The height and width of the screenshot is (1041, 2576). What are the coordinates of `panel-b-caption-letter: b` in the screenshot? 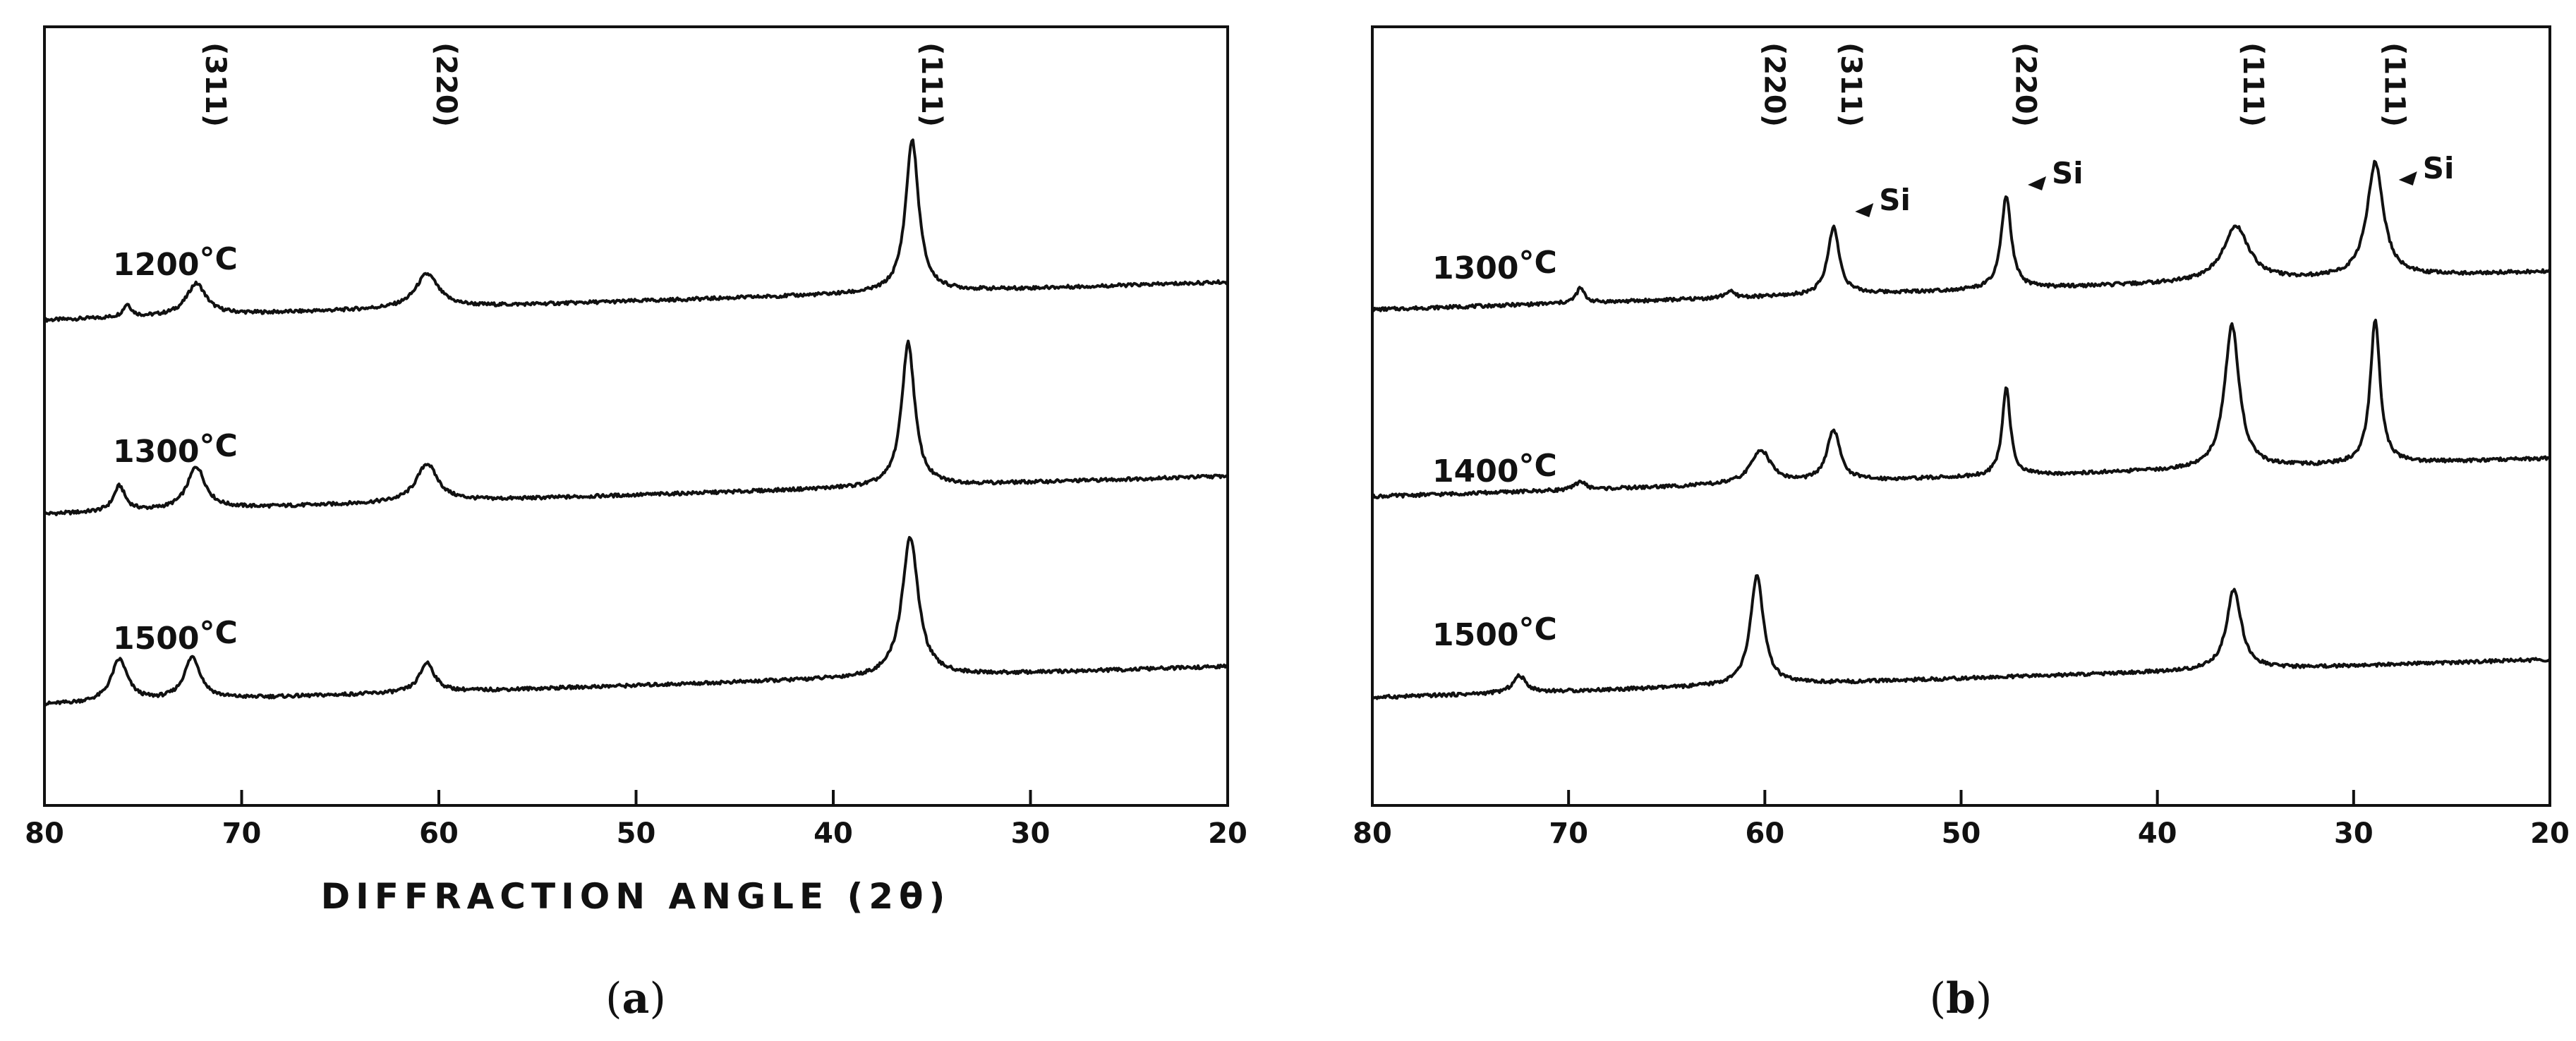 It's located at (1961, 998).